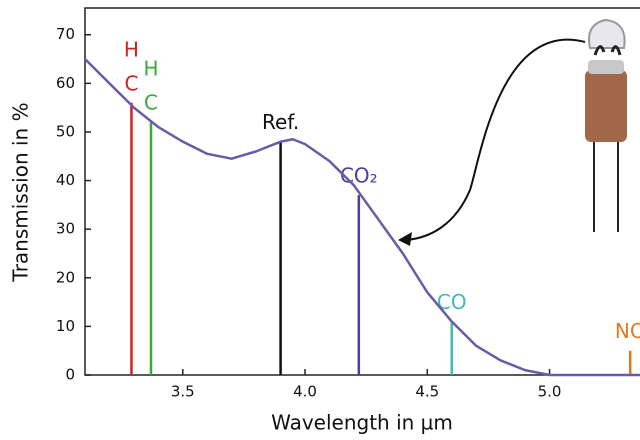  What do you see at coordinates (21, 192) in the screenshot?
I see `y-axis-label: Transmission in %` at bounding box center [21, 192].